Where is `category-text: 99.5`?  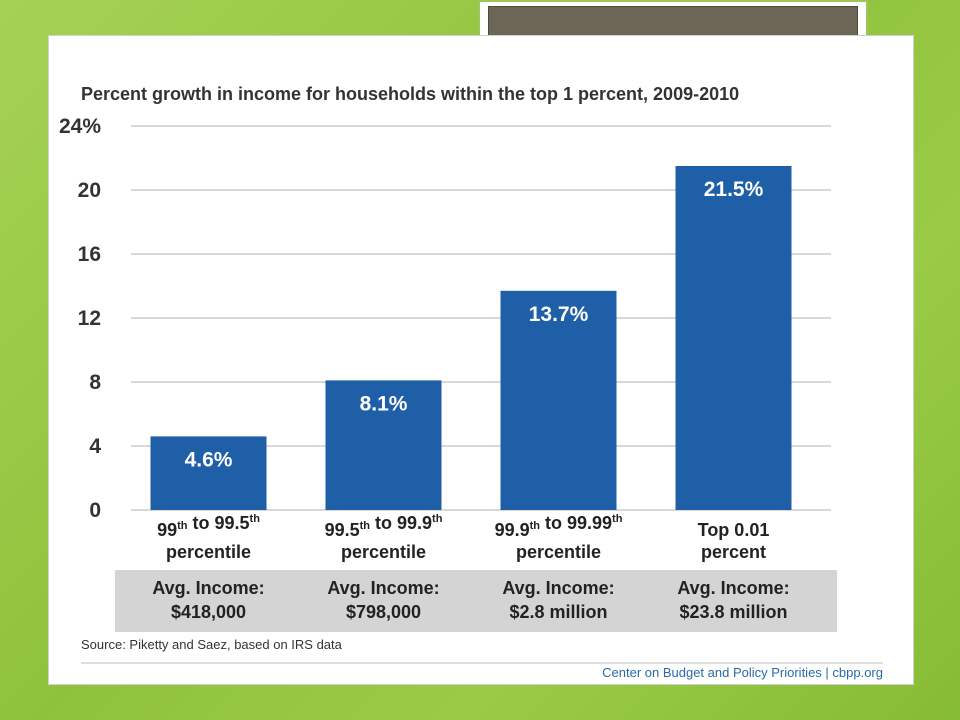
category-text: 99.5 is located at coordinates (342, 530).